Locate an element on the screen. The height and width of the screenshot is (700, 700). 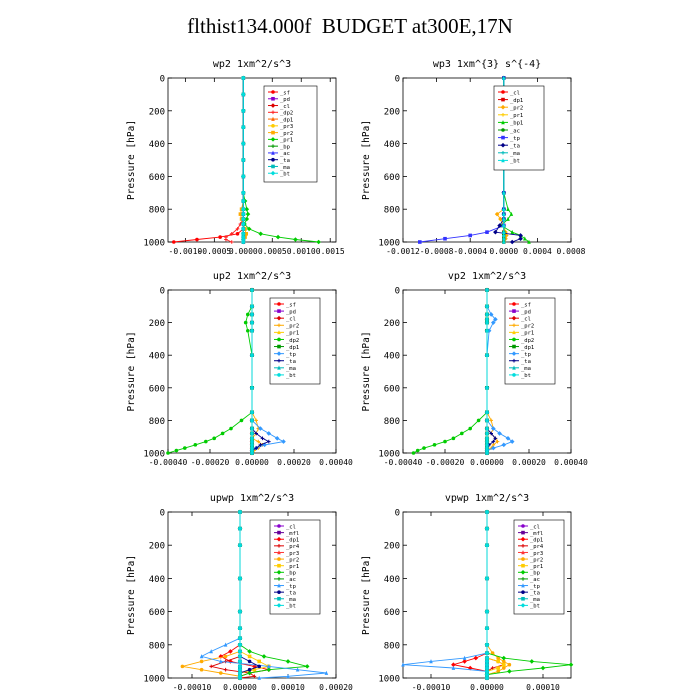
y-tick-label: 600 is located at coordinates (157, 178).